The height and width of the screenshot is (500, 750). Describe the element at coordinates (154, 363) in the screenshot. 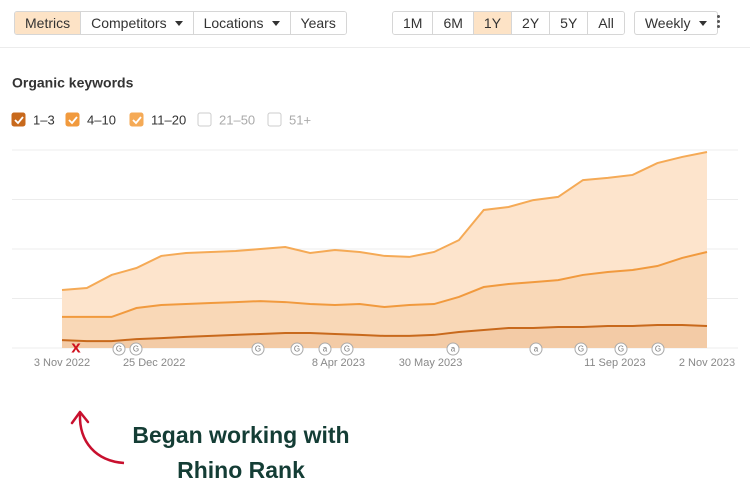

I see `x-tick-label: 25 Dec 2022` at that location.